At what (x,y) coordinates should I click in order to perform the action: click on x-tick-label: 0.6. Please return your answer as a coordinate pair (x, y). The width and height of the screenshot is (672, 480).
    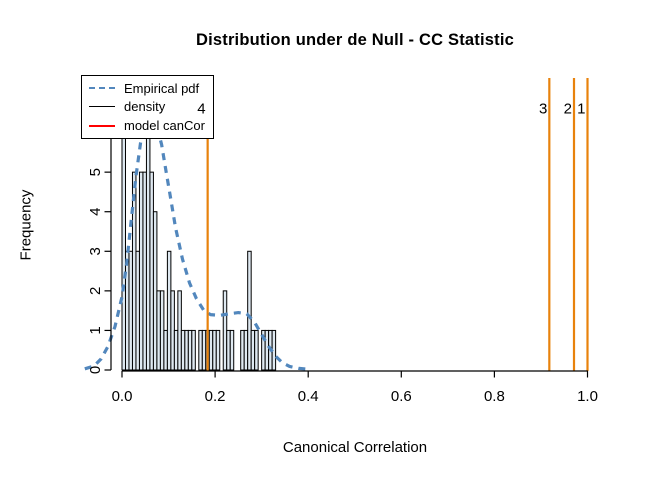
    Looking at the image, I should click on (401, 396).